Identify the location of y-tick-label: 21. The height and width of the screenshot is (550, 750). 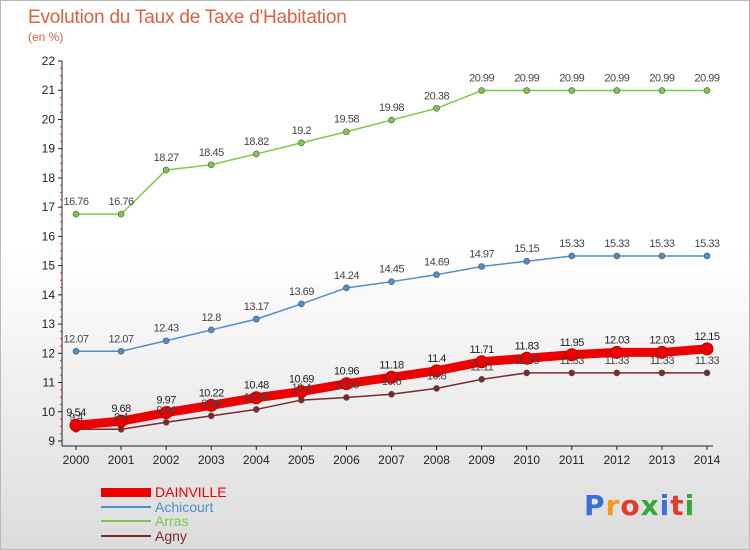
(49, 90).